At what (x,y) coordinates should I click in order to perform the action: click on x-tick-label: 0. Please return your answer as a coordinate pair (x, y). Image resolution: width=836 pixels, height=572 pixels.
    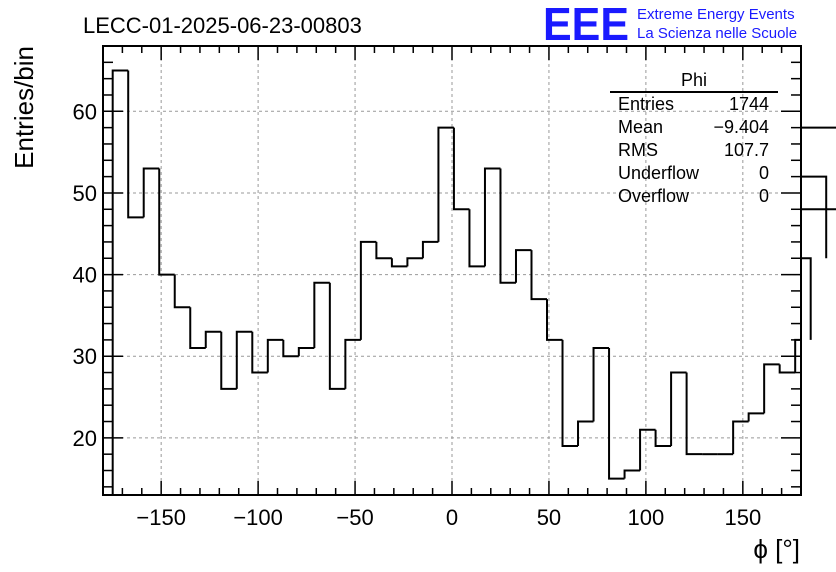
    Looking at the image, I should click on (452, 517).